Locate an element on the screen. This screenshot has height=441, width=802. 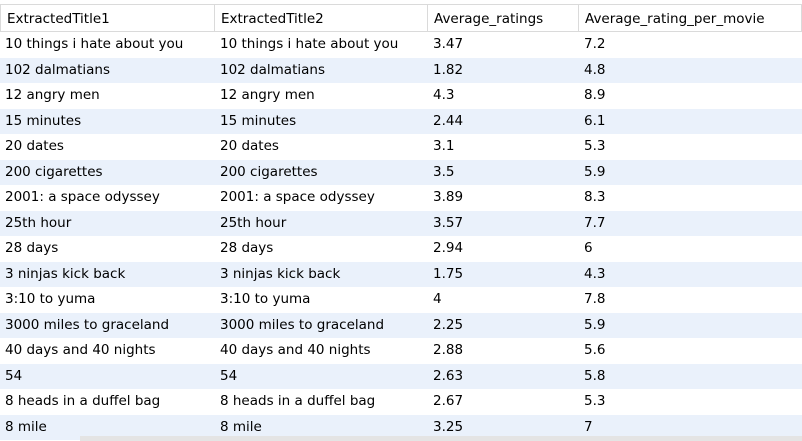
cell-average-rating-per-movie: 8.9 is located at coordinates (595, 95).